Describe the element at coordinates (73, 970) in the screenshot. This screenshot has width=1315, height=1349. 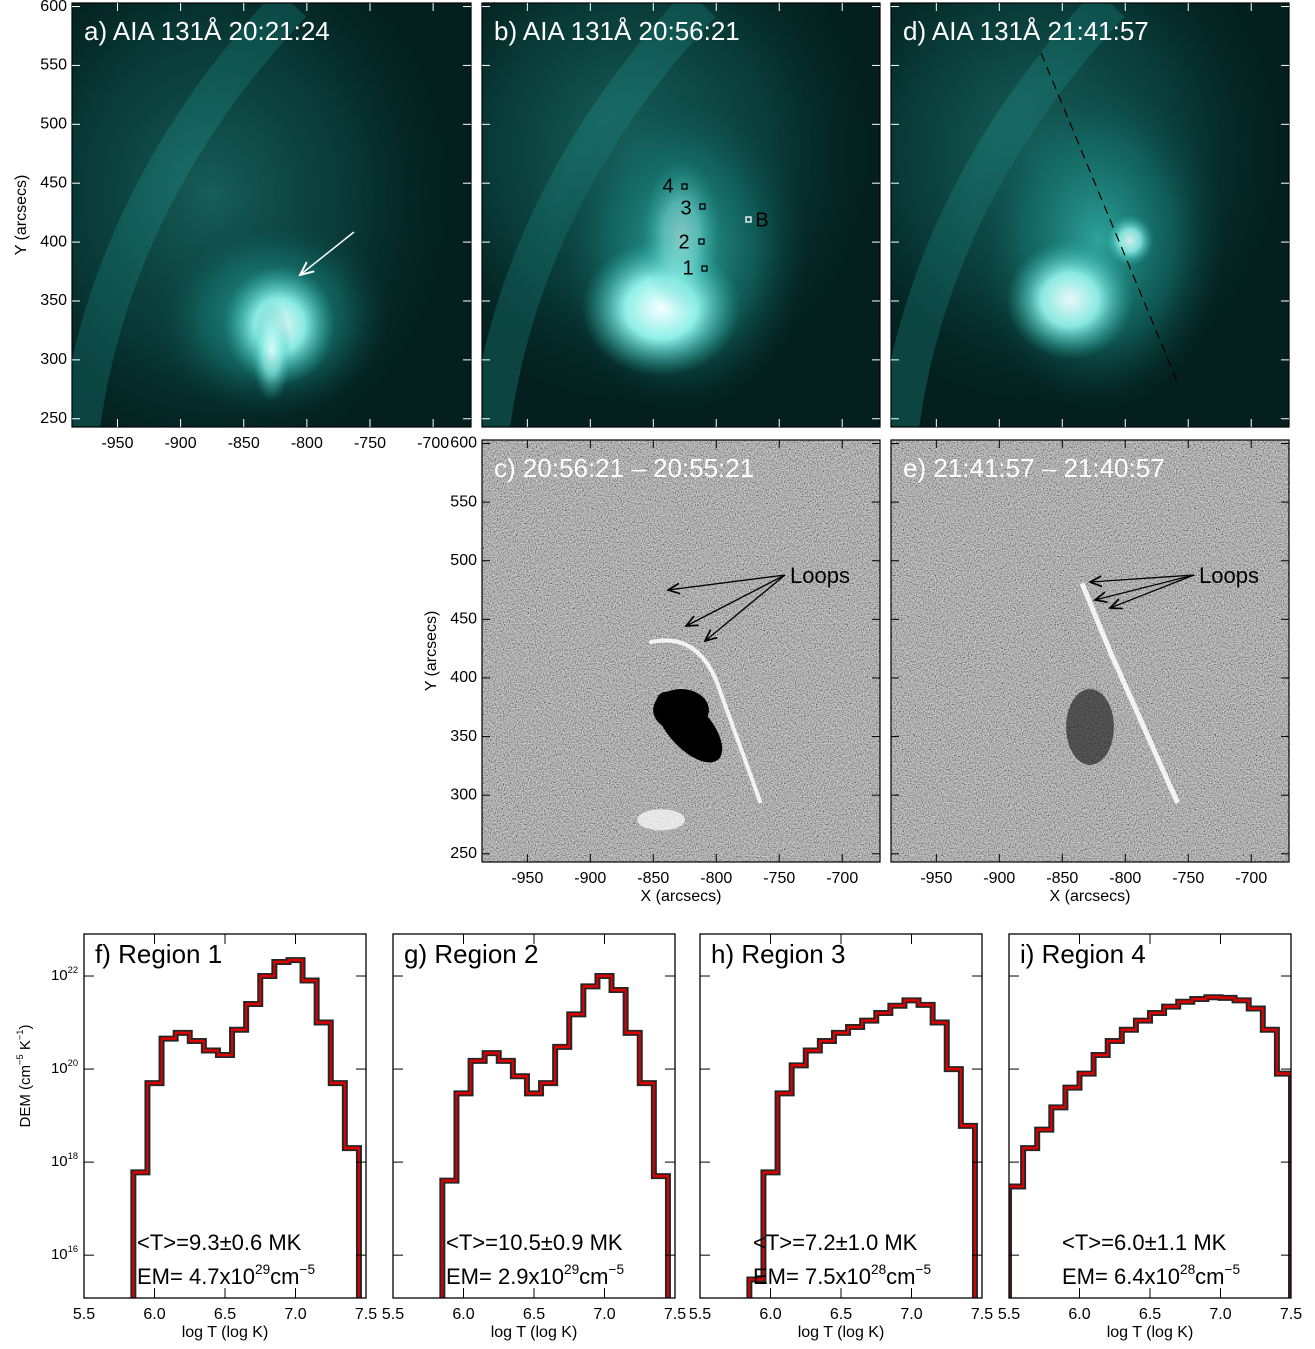
I see `y-tick-label-part: 22` at that location.